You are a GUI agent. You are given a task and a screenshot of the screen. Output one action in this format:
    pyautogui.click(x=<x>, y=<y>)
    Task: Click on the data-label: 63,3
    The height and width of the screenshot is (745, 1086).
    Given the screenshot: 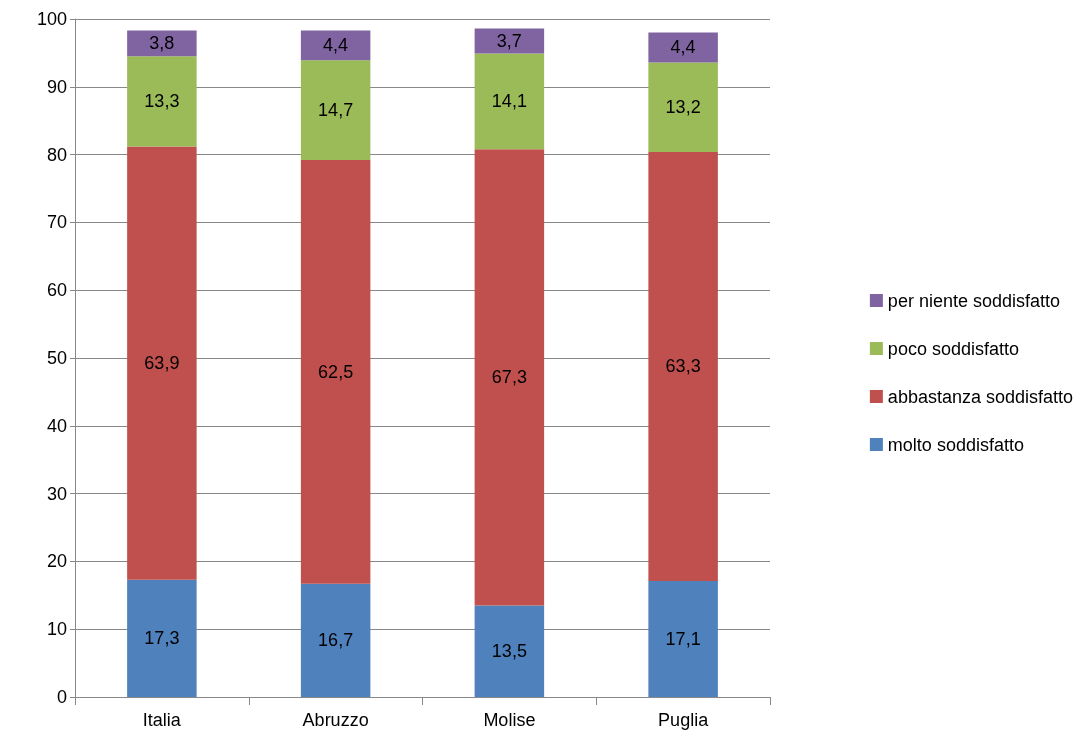 What is the action you would take?
    pyautogui.click(x=683, y=366)
    